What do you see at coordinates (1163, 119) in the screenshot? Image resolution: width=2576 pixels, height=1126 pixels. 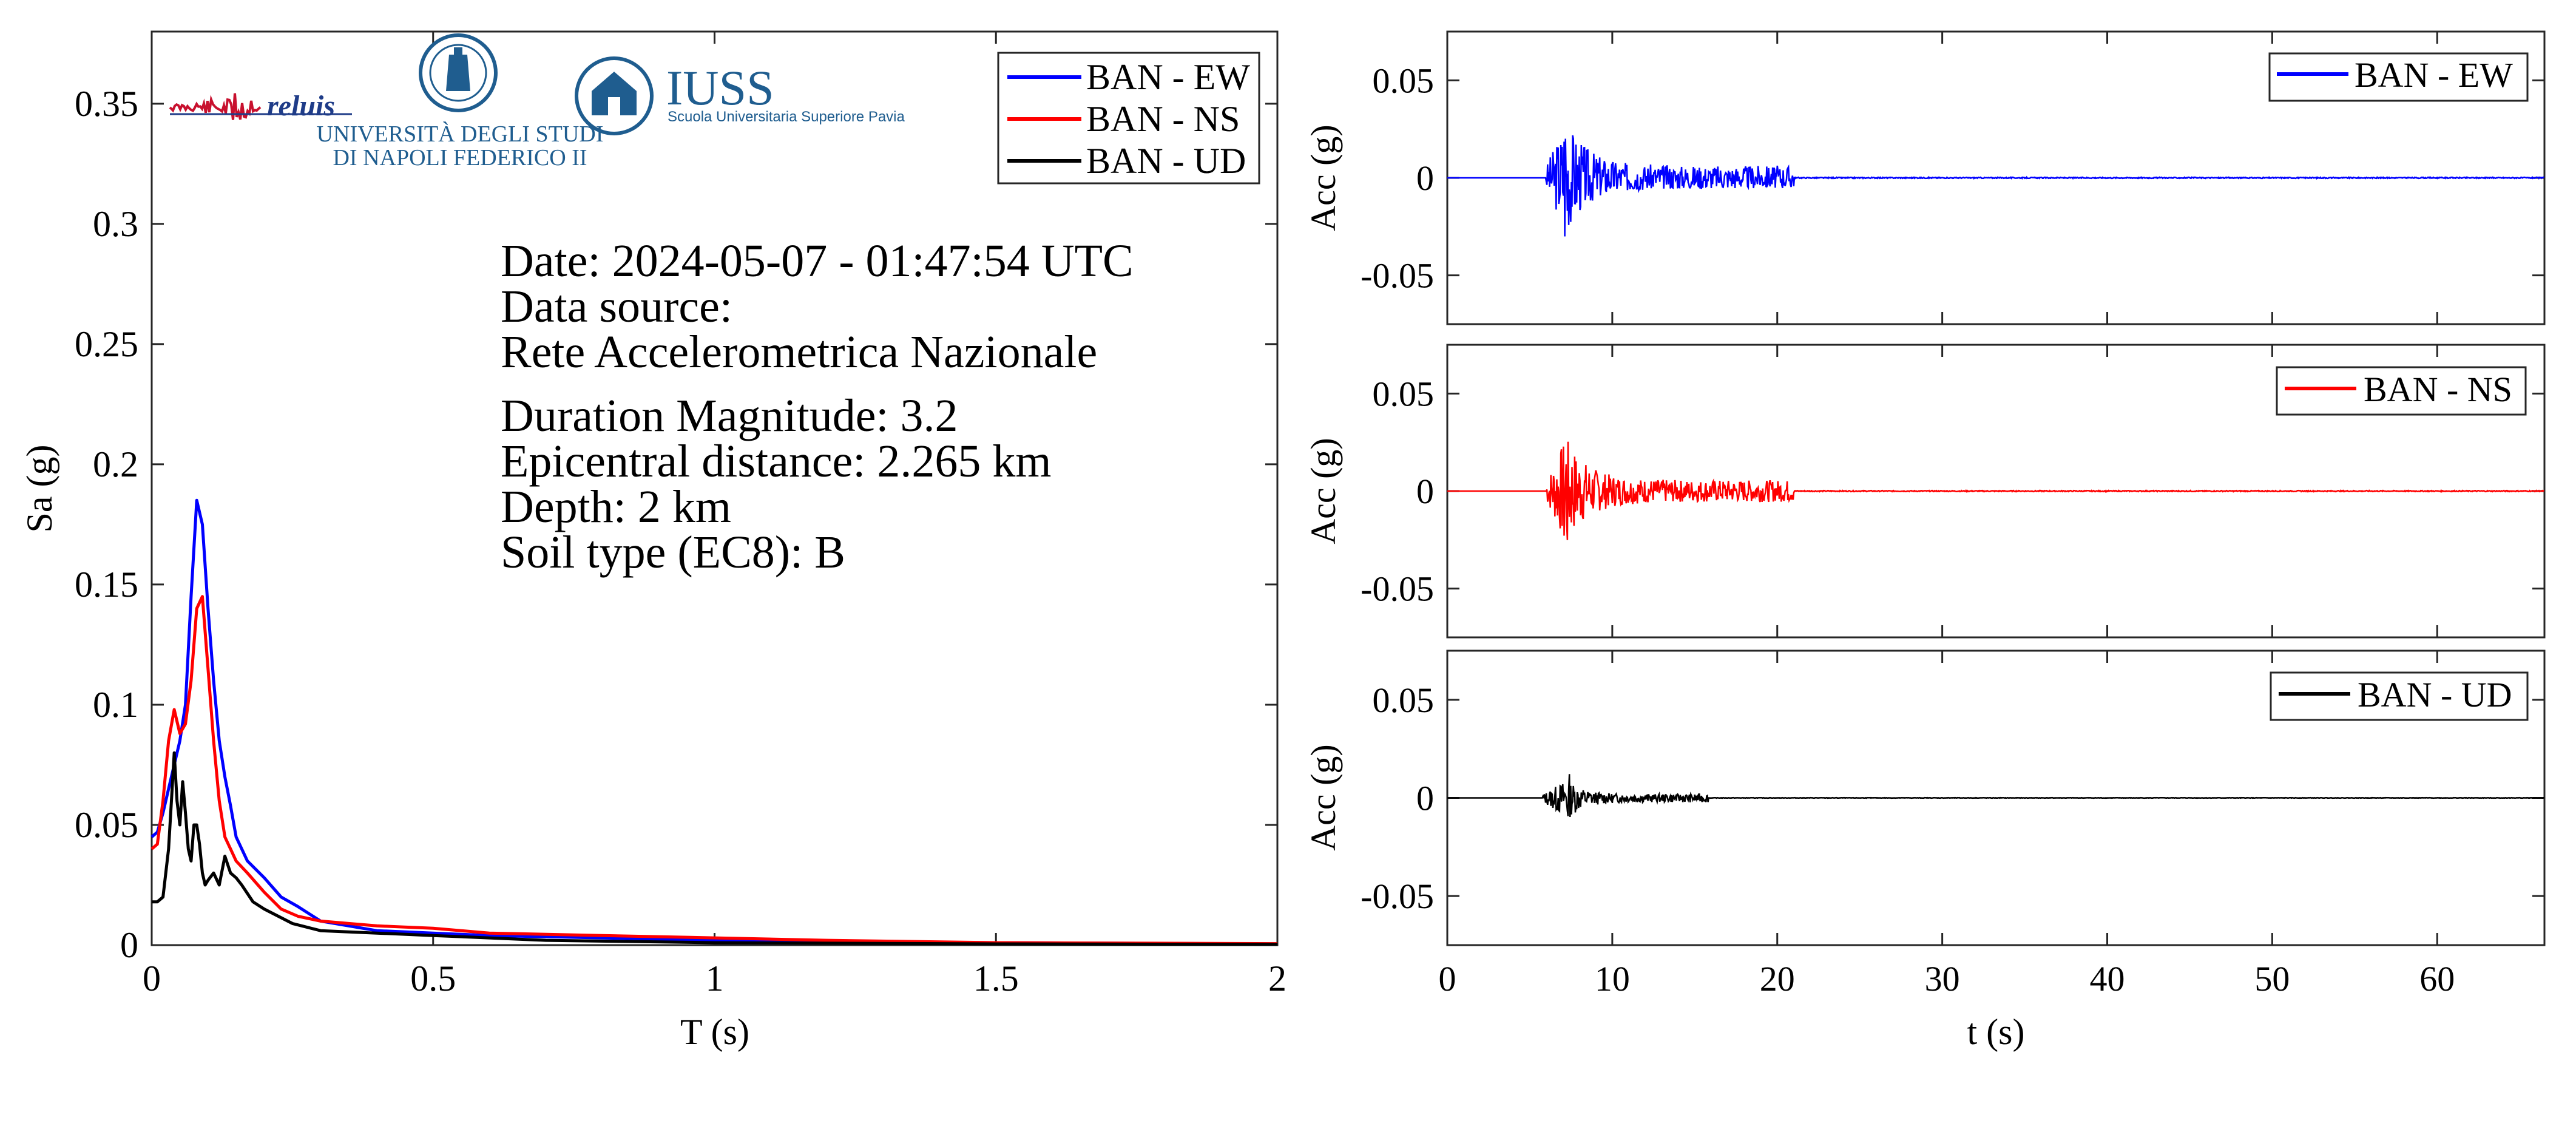 I see `legend-ns-label: BAN - NS` at bounding box center [1163, 119].